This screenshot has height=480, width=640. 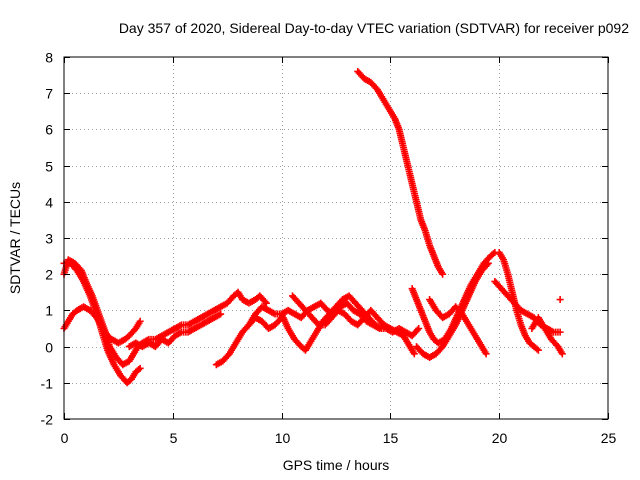 What do you see at coordinates (49, 58) in the screenshot?
I see `y-tick-label: 8` at bounding box center [49, 58].